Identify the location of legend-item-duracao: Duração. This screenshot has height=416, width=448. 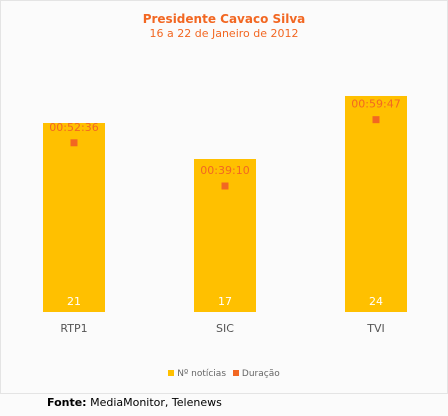
(256, 374).